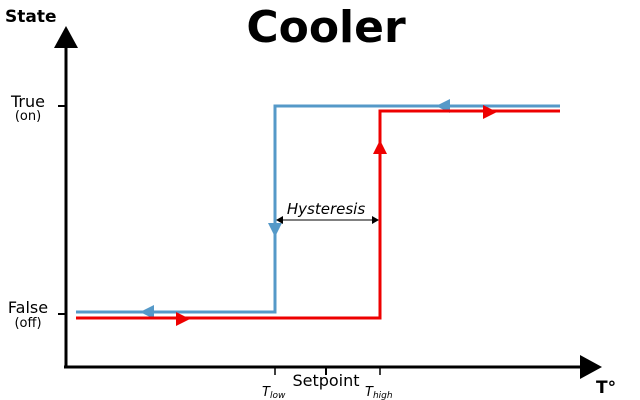 This screenshot has height=400, width=640. I want to click on hysteresis-arrow-left, so click(279, 220).